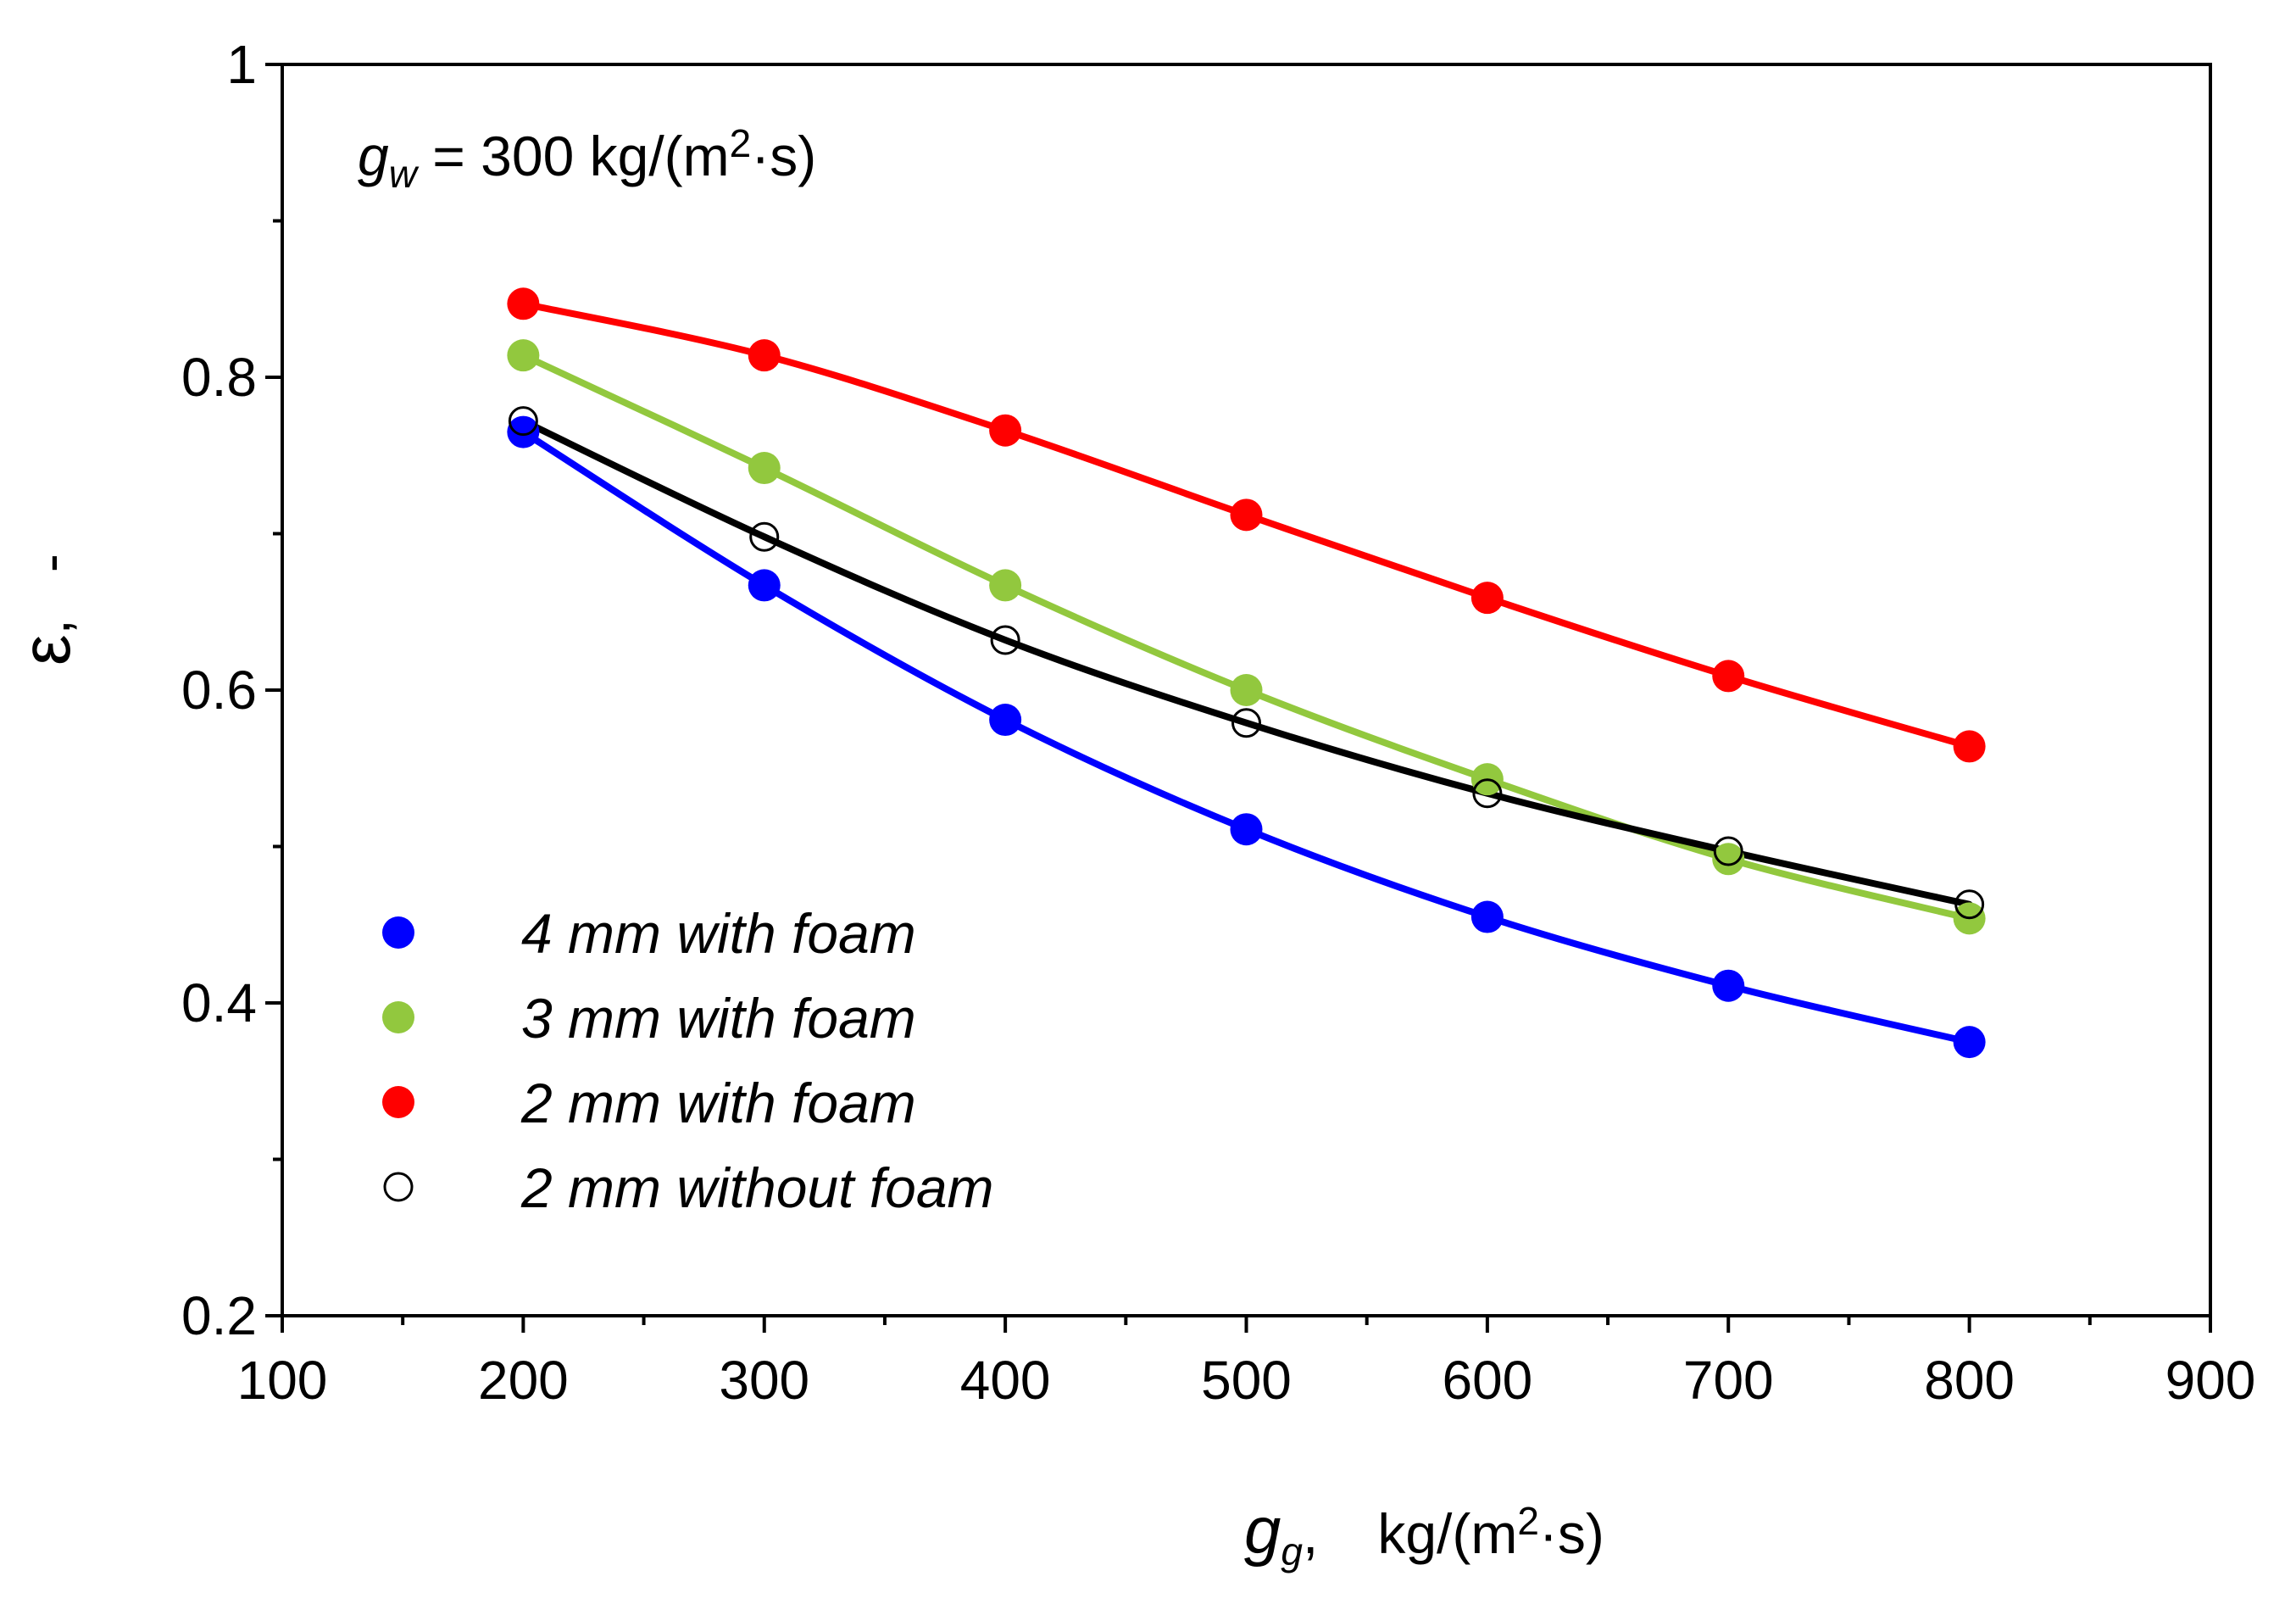  I want to click on x-tick-label: 100, so click(282, 1380).